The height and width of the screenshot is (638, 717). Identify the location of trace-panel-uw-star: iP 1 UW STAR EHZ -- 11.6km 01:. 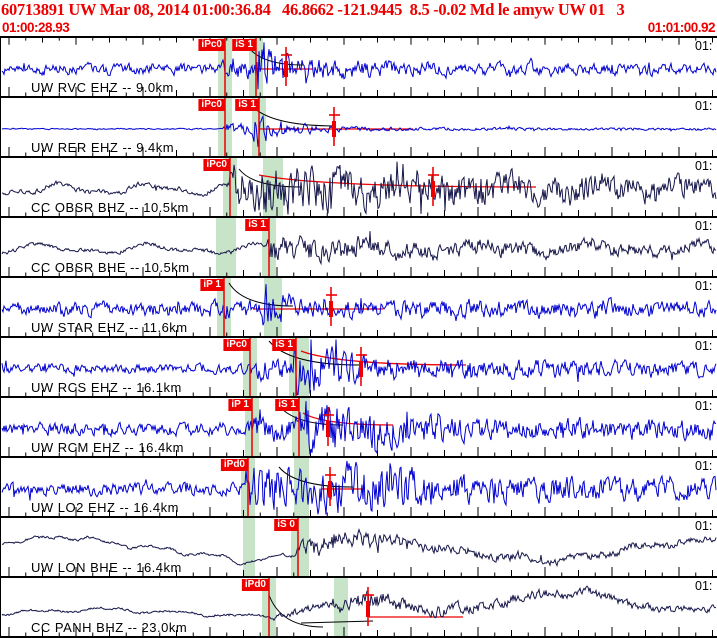
(359, 308).